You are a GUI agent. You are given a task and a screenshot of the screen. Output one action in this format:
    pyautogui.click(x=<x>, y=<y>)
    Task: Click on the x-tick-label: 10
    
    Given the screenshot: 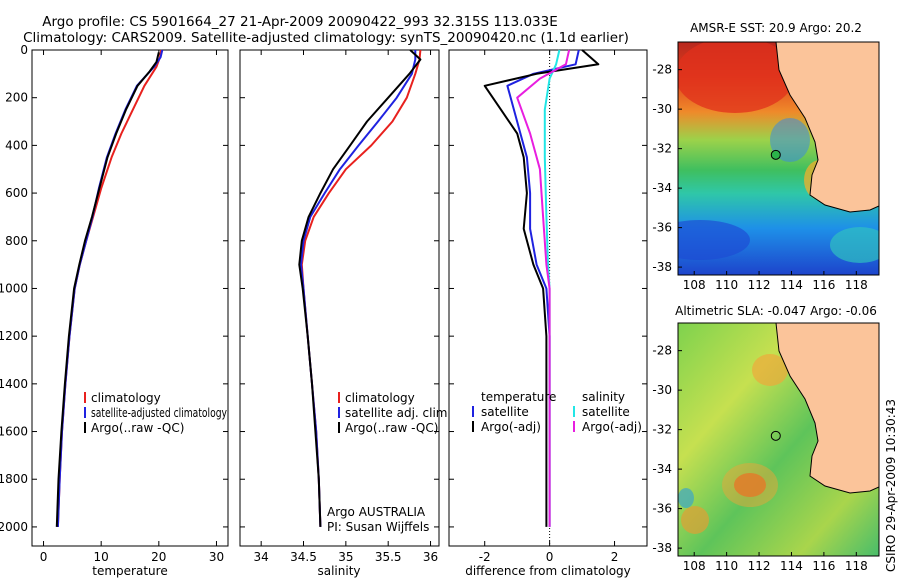 What is the action you would take?
    pyautogui.click(x=101, y=557)
    